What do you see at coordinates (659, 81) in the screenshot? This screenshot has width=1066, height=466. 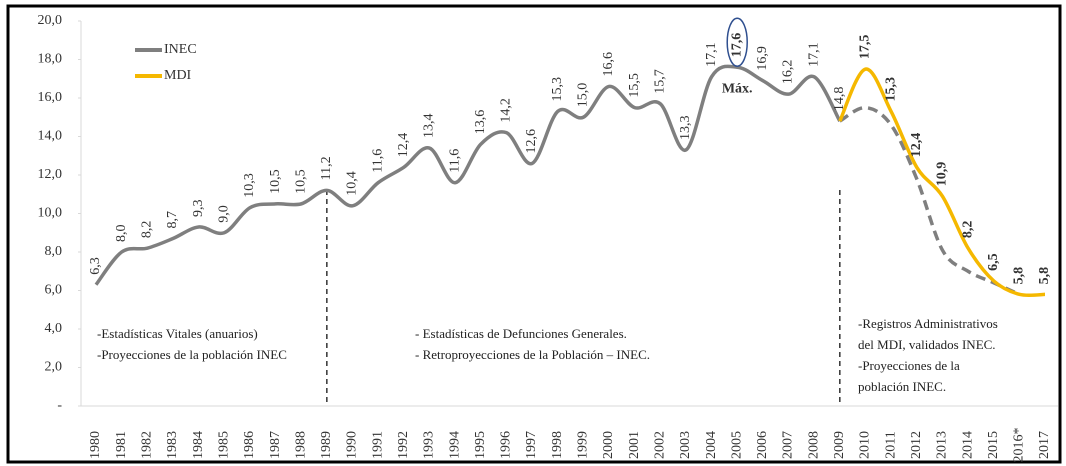 I see `data-label: 15,7` at bounding box center [659, 81].